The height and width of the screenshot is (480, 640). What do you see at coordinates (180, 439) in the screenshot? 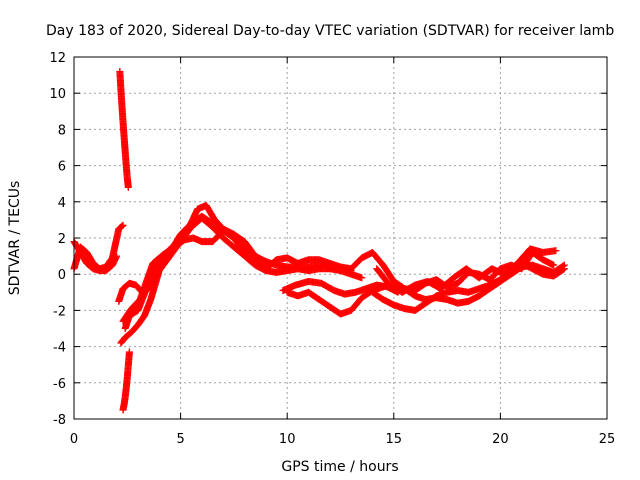
I see `x-tick-label: 5` at bounding box center [180, 439].